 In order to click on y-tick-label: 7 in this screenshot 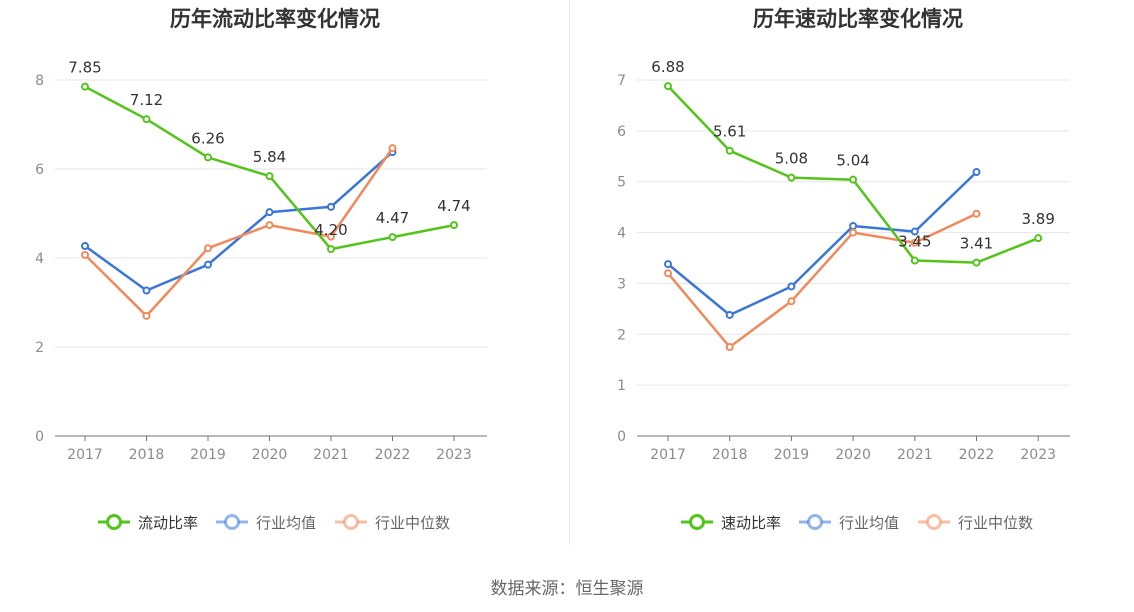, I will do `click(621, 81)`.